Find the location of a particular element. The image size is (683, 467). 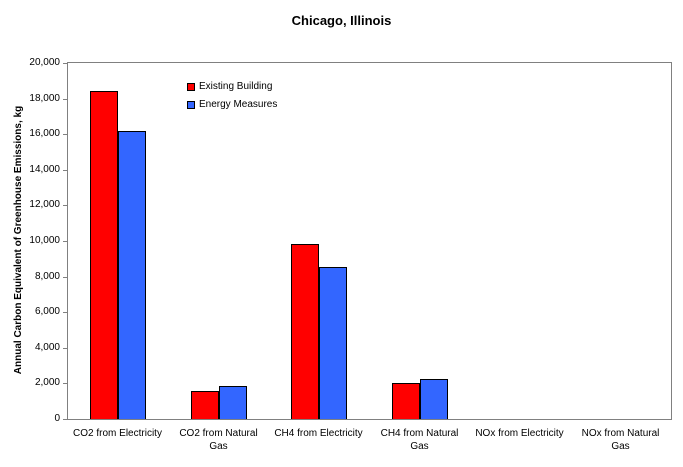

x-category-label: CH4 from Electricity is located at coordinates (318, 433).